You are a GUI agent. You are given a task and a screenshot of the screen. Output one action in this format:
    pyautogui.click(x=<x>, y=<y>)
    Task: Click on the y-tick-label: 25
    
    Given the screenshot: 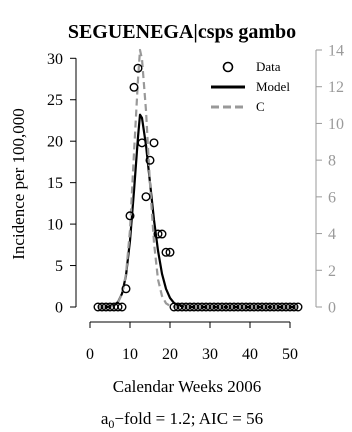 What is the action you would take?
    pyautogui.click(x=55, y=100)
    